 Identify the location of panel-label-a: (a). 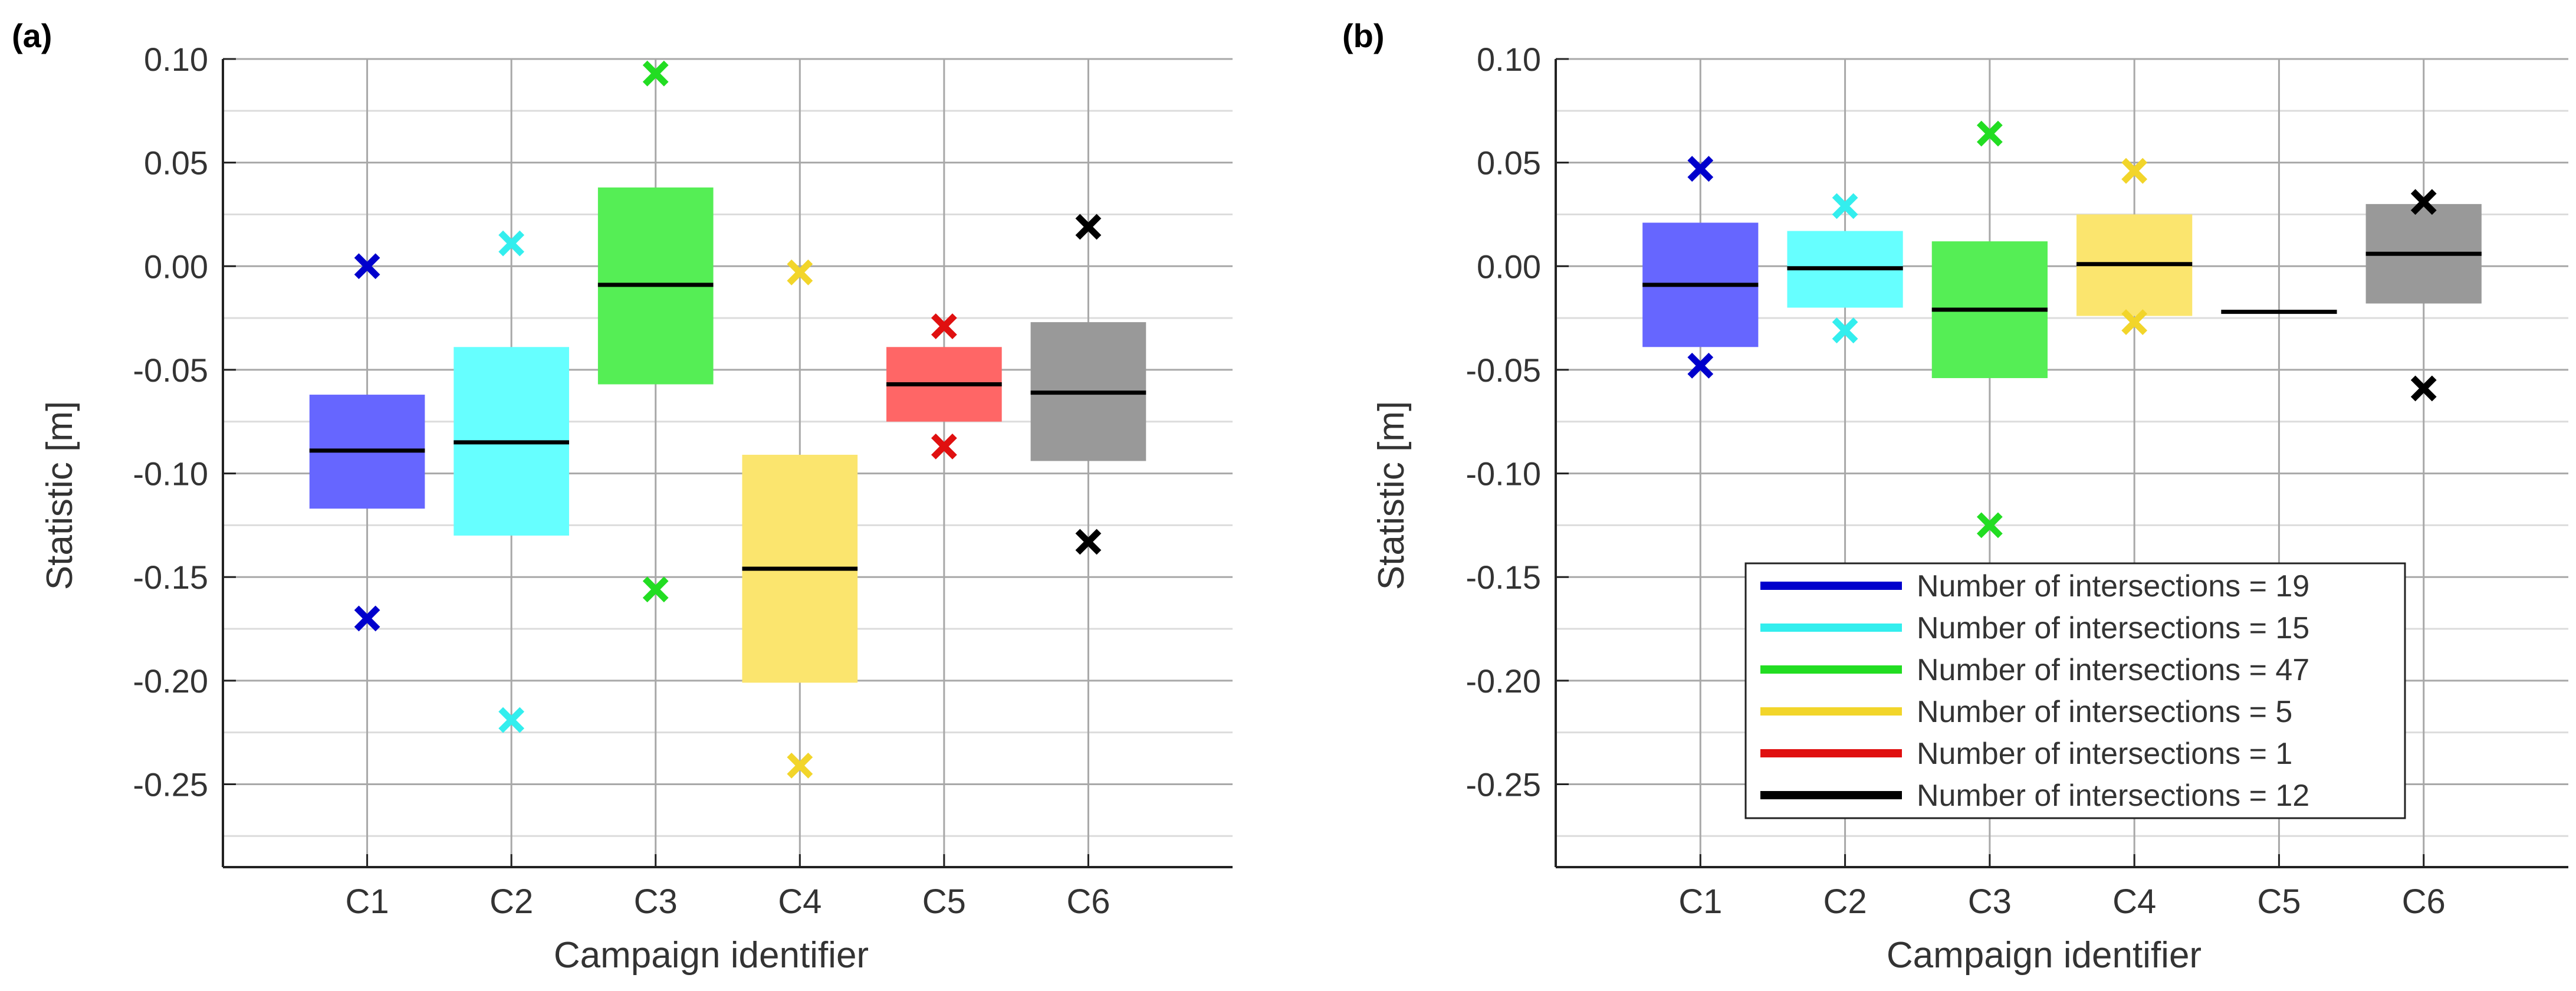
(32, 35).